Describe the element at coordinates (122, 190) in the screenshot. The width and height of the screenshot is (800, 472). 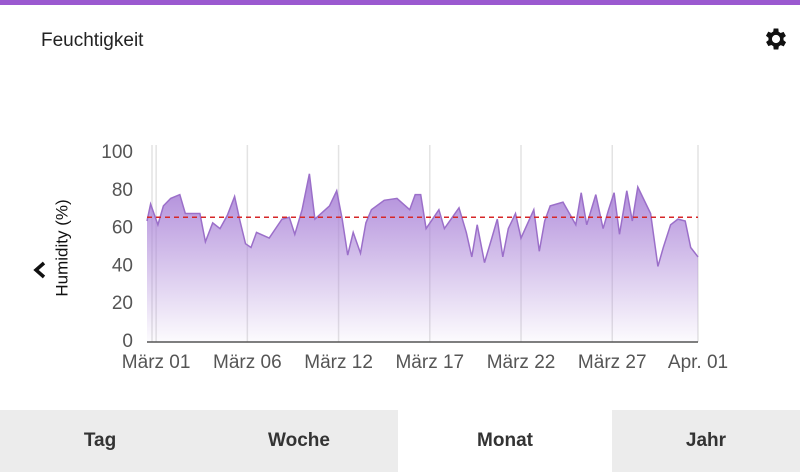
I see `y-tick-label: 80` at that location.